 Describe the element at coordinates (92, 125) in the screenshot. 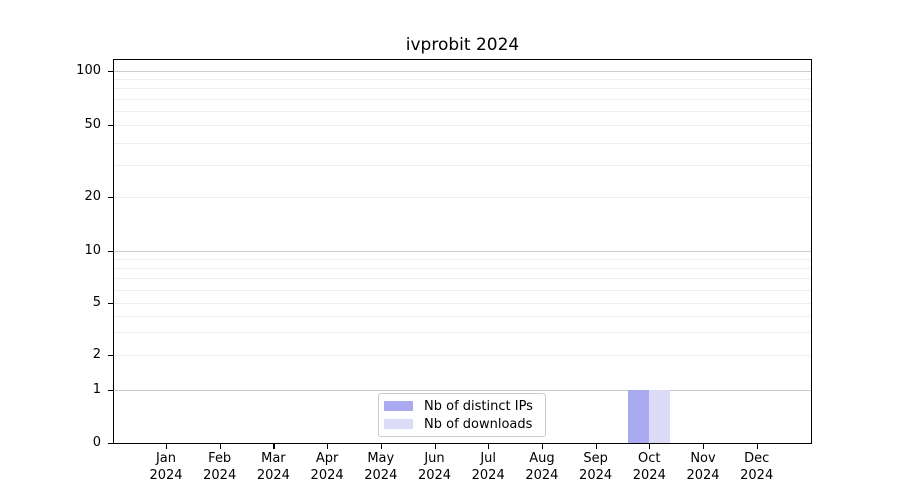

I see `y-tick-label: 50` at that location.